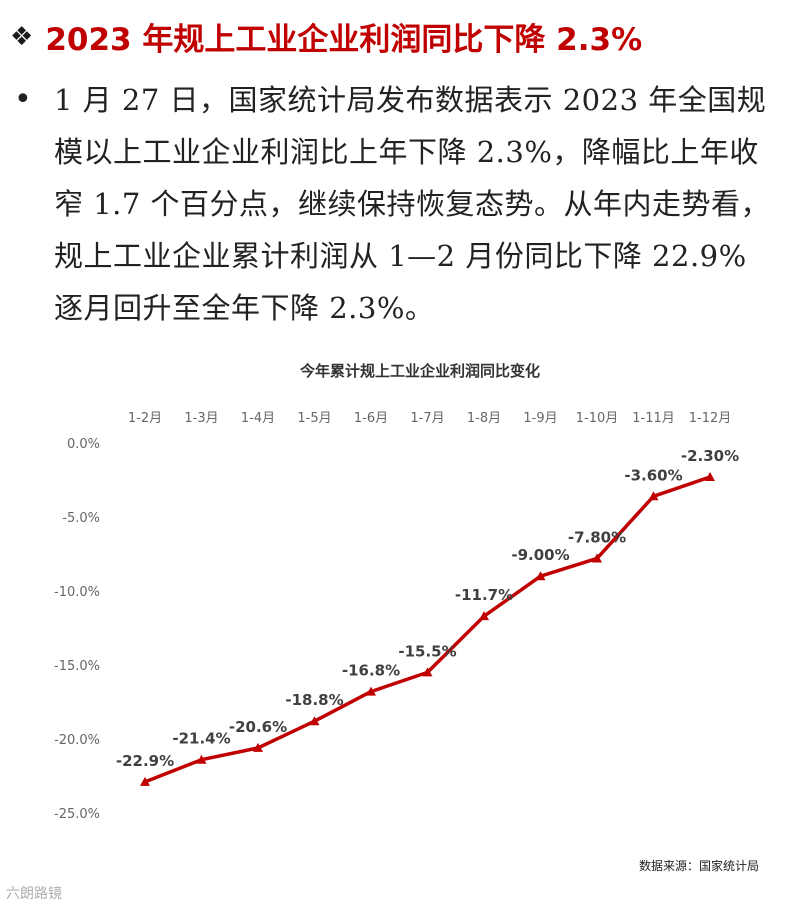 Image resolution: width=785 pixels, height=909 pixels. I want to click on data-label: -22.9%, so click(145, 761).